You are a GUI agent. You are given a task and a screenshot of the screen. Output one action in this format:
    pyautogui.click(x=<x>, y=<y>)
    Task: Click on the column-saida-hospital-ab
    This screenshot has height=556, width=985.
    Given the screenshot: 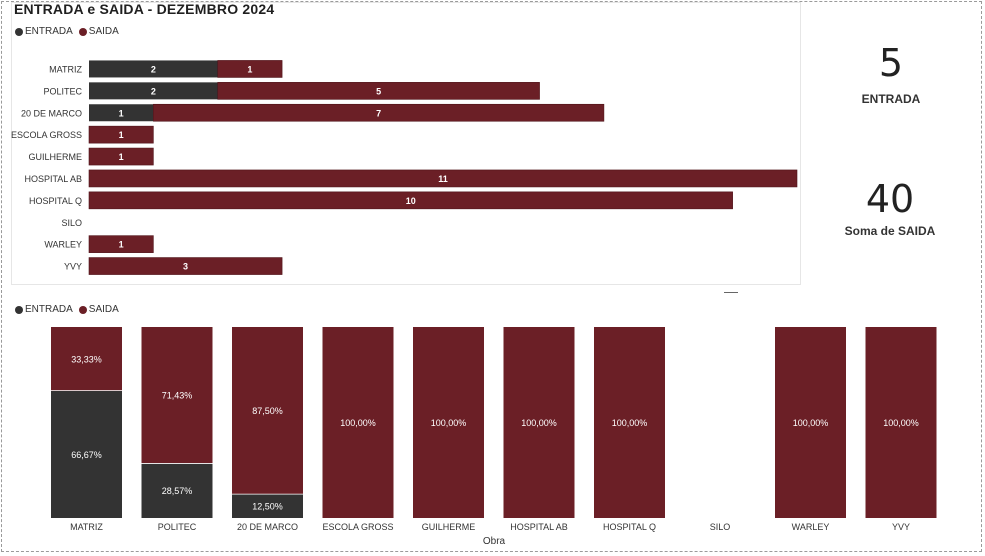 What is the action you would take?
    pyautogui.click(x=539, y=422)
    